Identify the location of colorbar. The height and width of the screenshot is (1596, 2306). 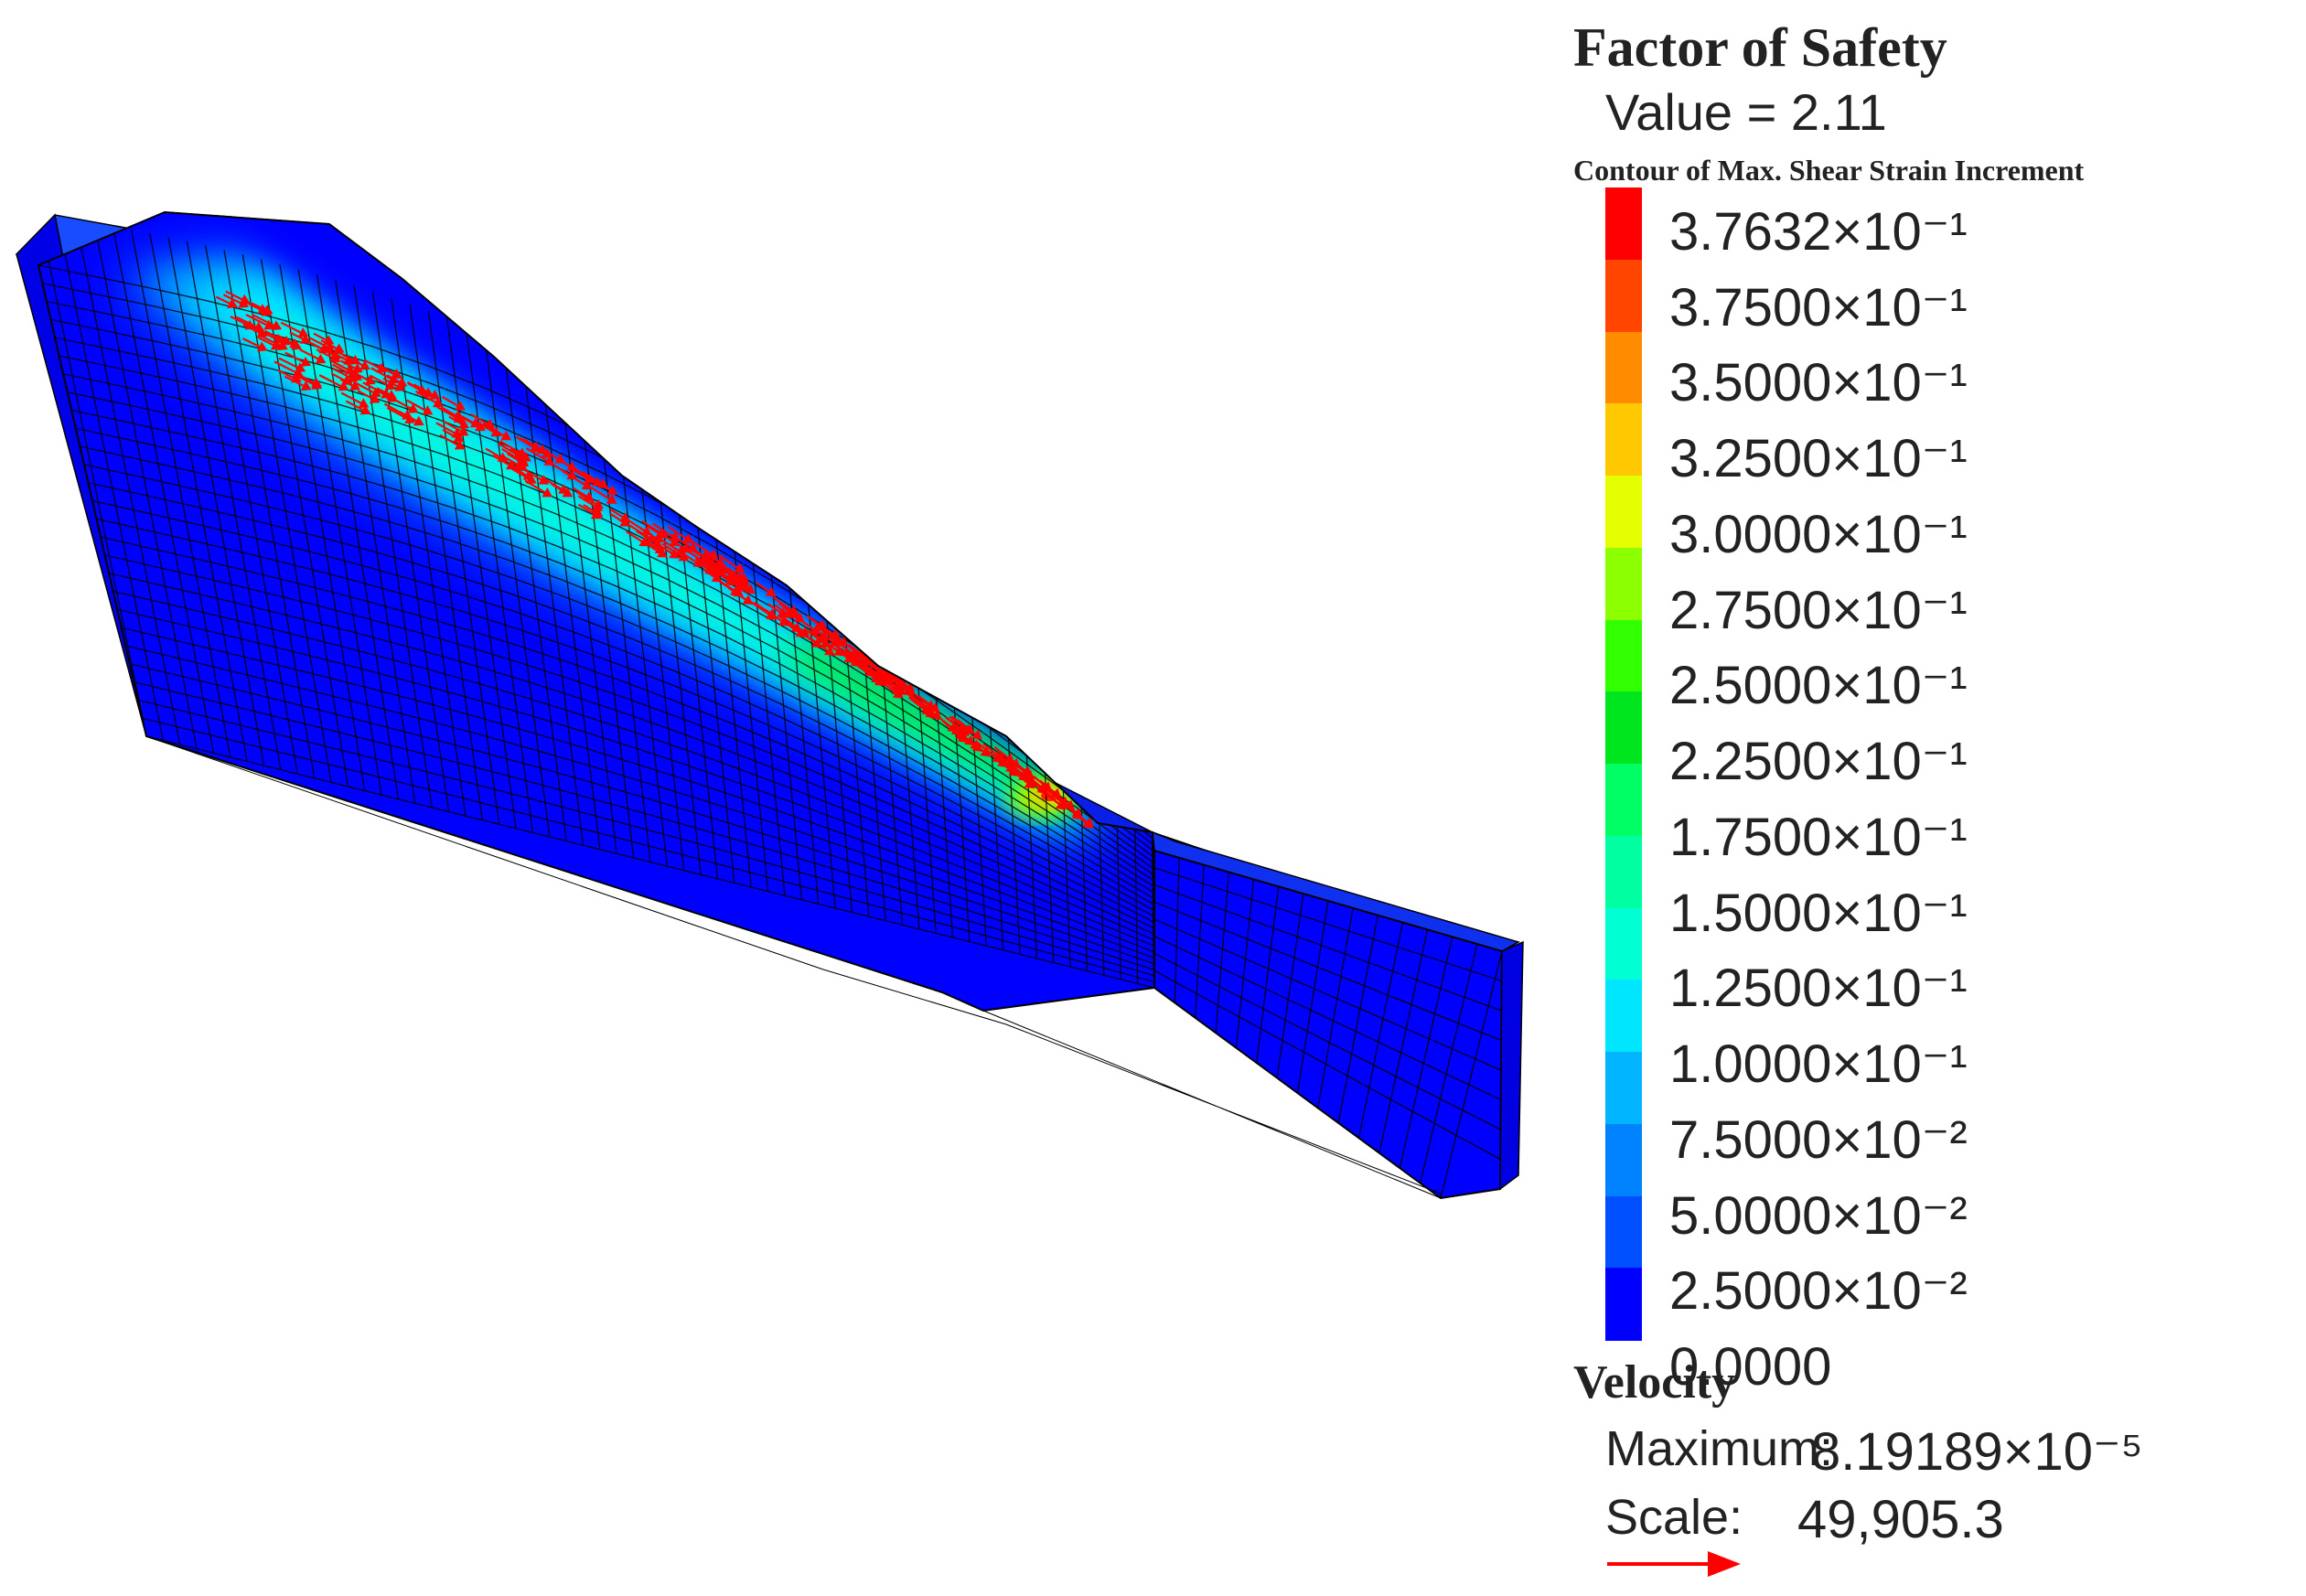
(1623, 763).